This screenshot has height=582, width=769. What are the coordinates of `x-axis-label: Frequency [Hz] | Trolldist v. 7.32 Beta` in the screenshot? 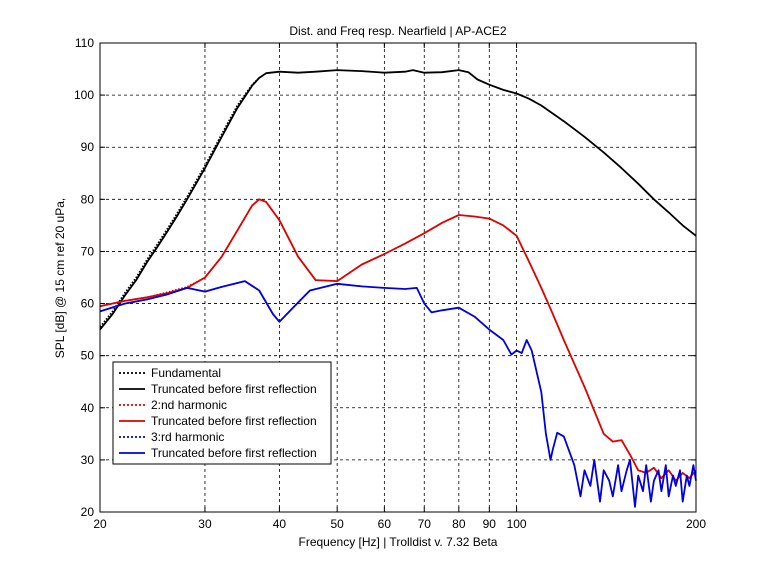 It's located at (398, 542).